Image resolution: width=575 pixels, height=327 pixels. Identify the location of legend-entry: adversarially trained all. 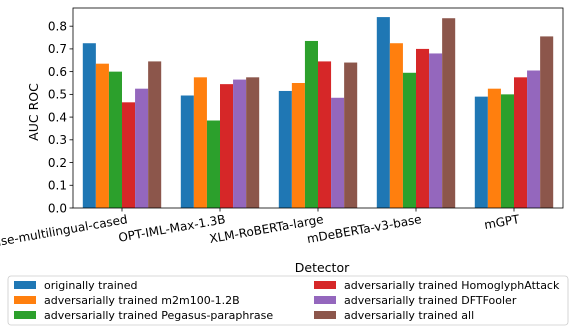
(409, 315).